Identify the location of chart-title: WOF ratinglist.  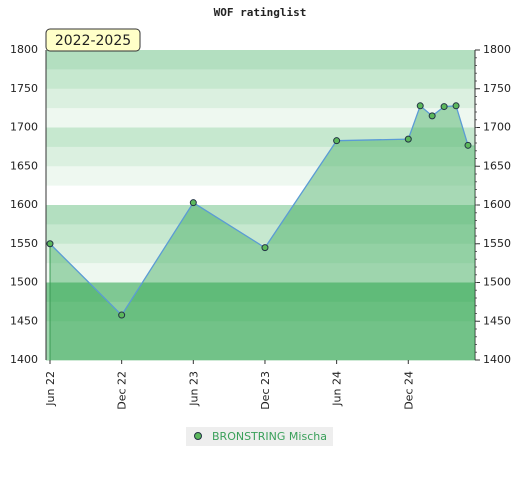
(260, 12).